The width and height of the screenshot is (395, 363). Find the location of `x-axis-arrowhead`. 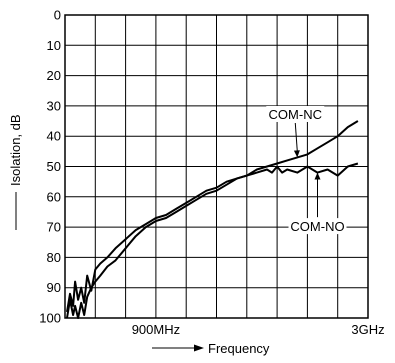

x-axis-arrowhead is located at coordinates (199, 348).